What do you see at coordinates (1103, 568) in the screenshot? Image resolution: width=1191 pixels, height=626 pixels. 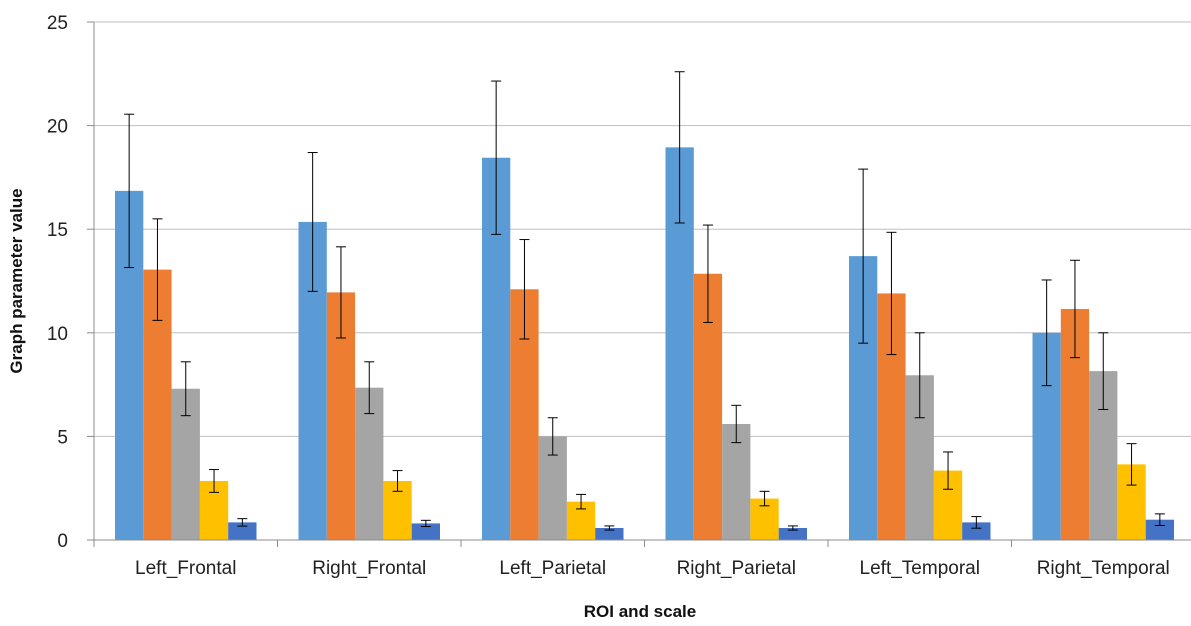 I see `x-tick-label: Right_Temporal` at bounding box center [1103, 568].